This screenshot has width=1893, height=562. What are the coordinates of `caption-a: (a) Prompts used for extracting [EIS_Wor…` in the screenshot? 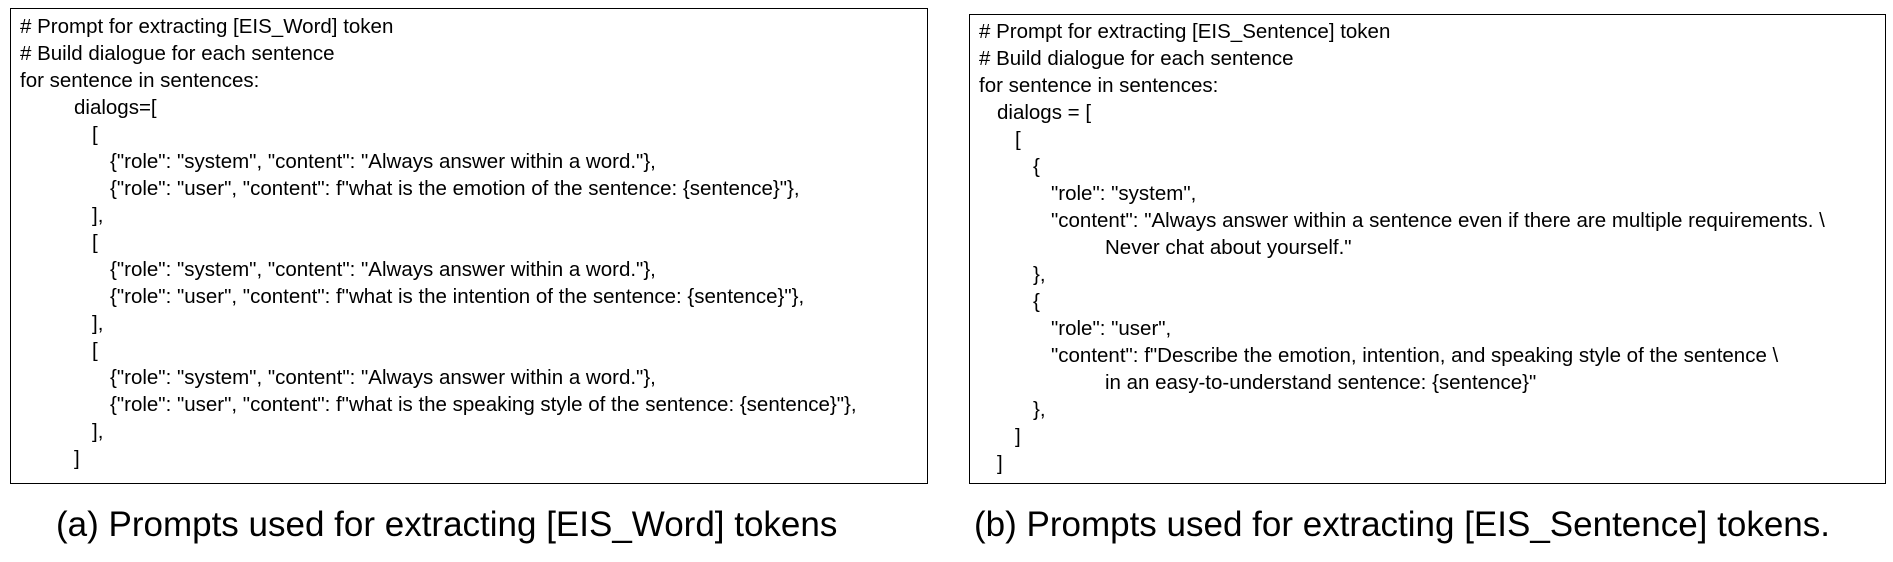 It's located at (447, 524).